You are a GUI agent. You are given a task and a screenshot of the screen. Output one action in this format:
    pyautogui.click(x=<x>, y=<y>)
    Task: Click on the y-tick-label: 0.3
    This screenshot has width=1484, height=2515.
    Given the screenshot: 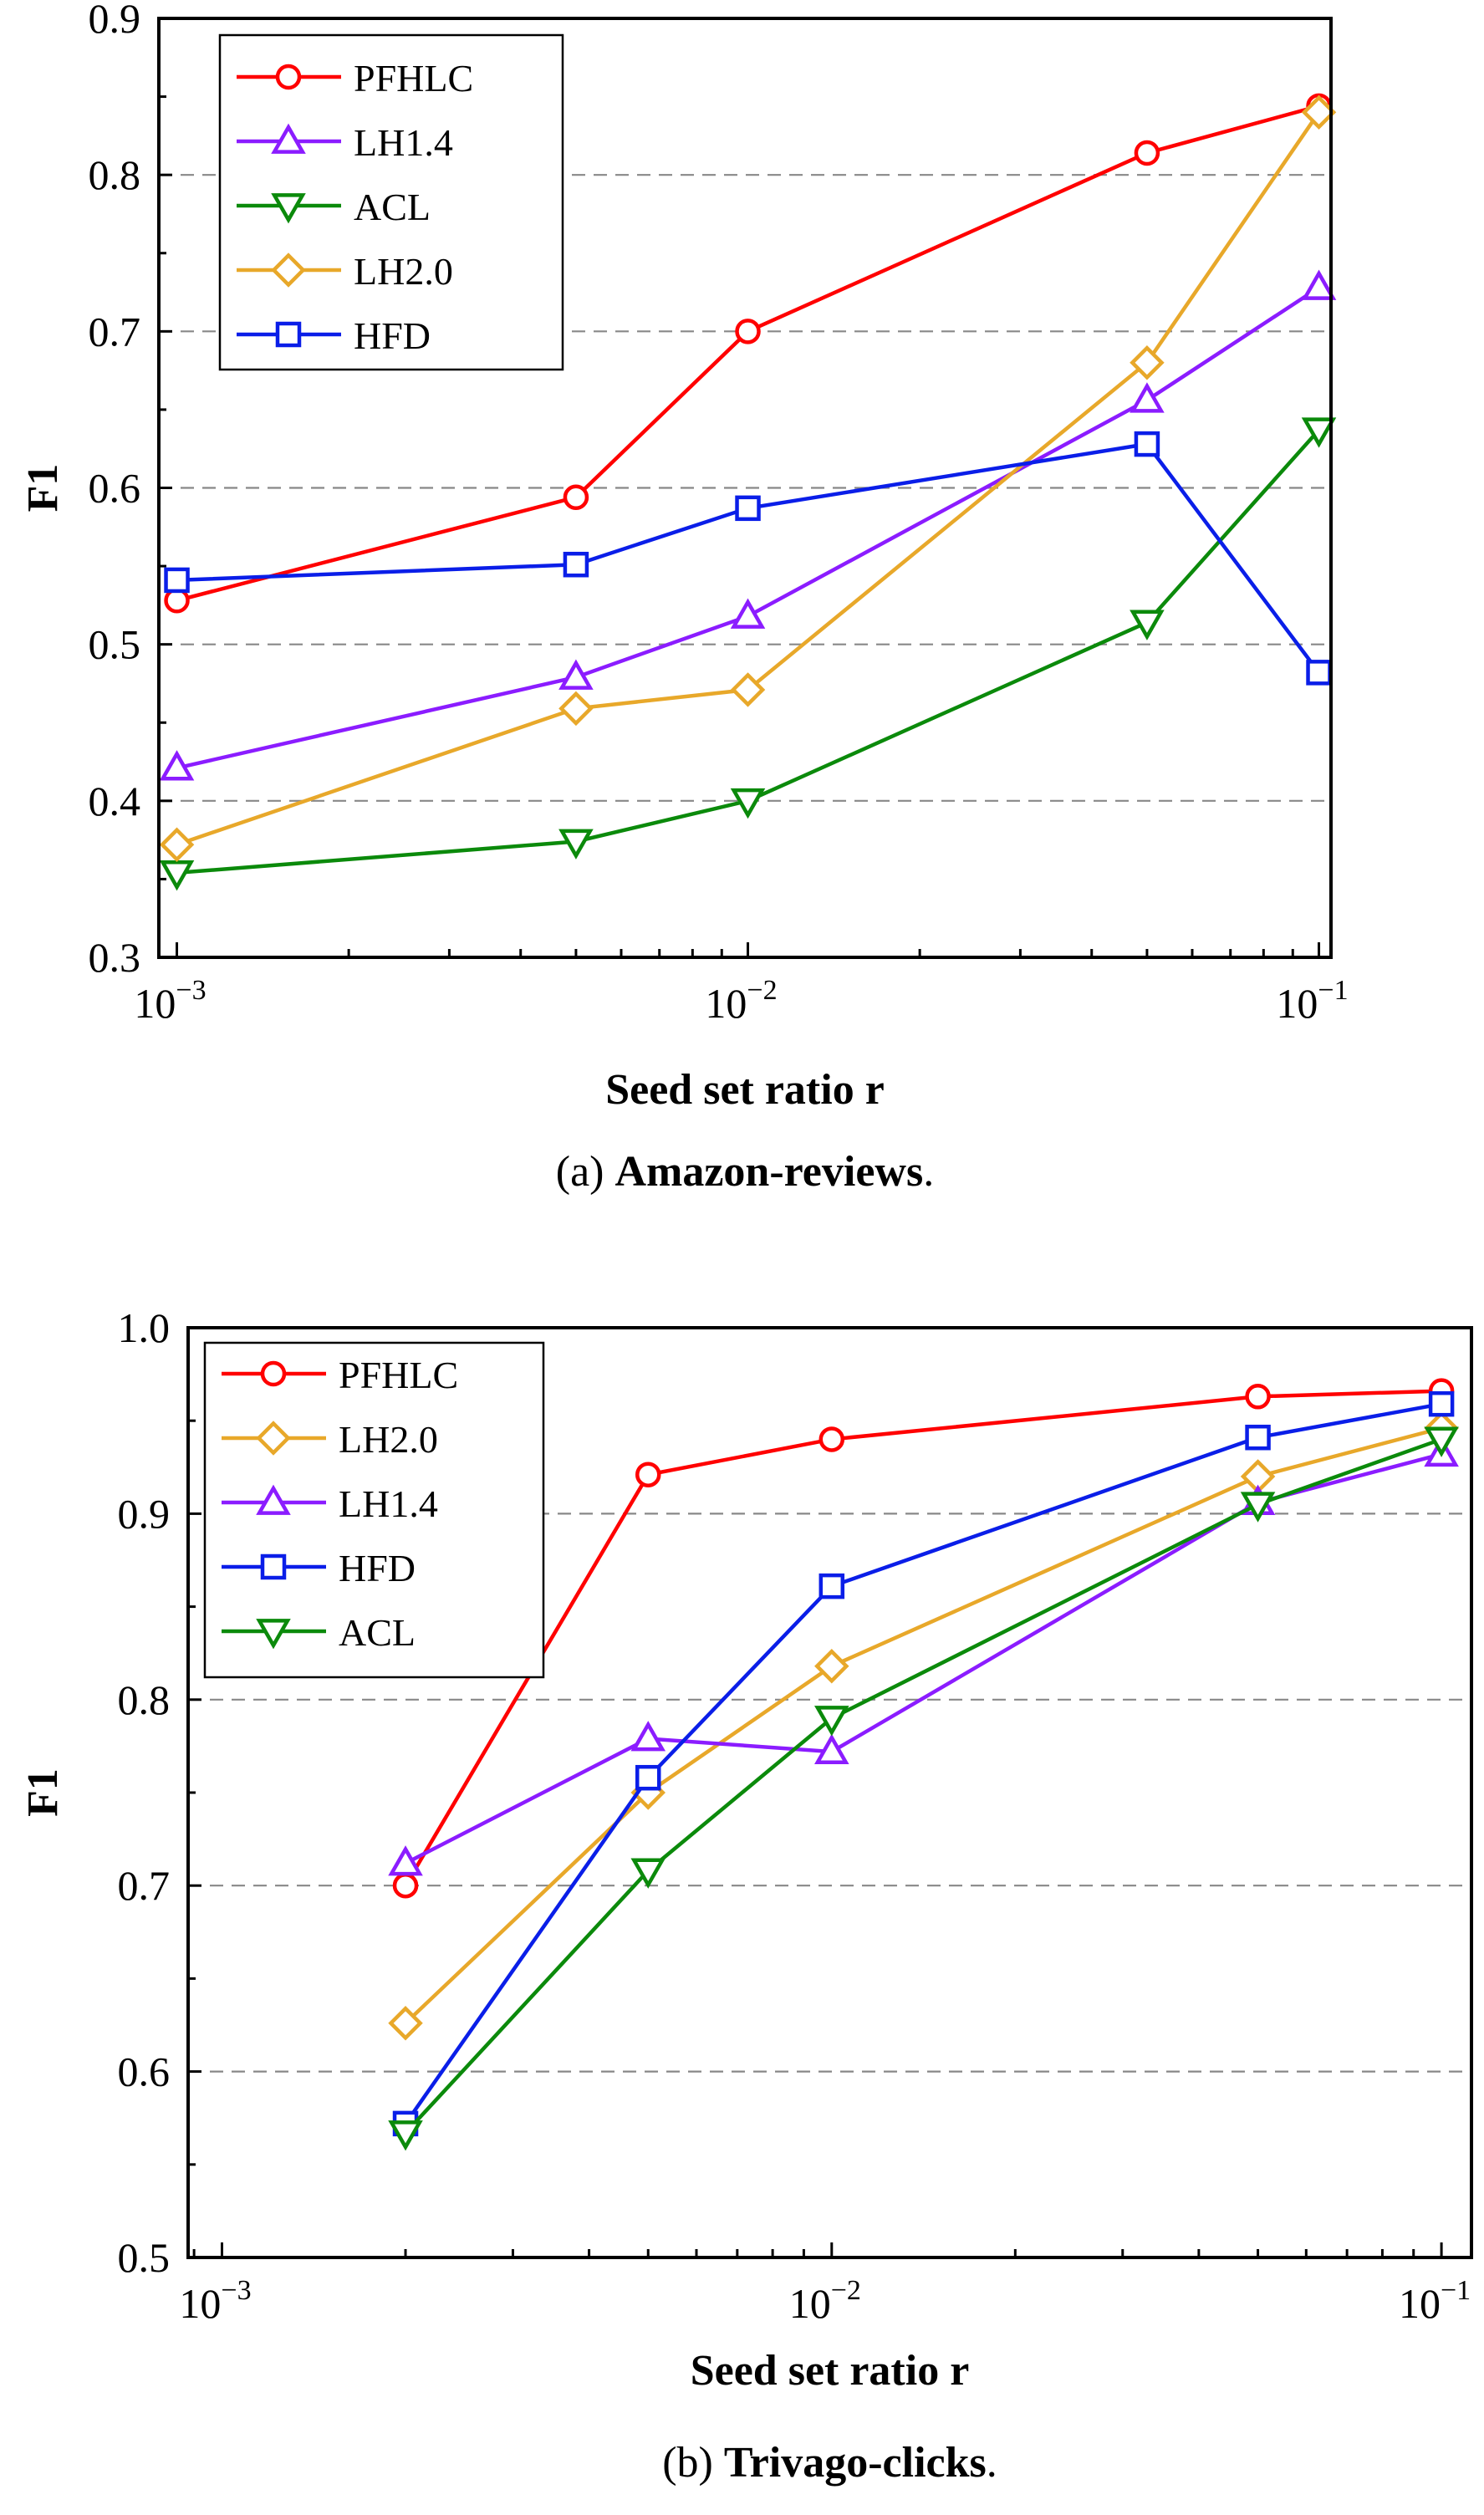 What is the action you would take?
    pyautogui.click(x=115, y=957)
    